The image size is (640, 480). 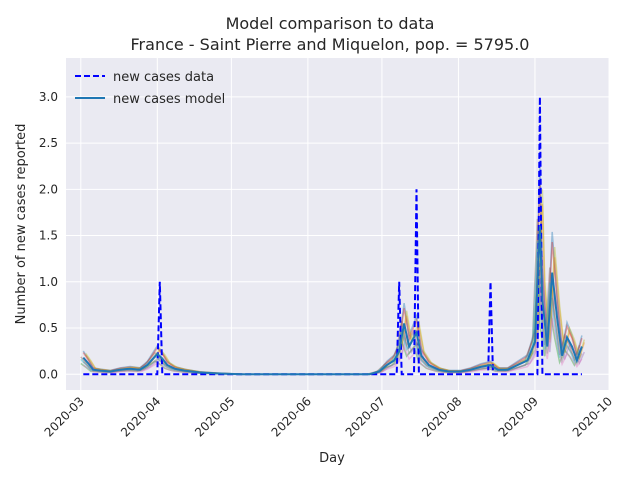 What do you see at coordinates (332, 334) in the screenshot?
I see `model-ensemble-line` at bounding box center [332, 334].